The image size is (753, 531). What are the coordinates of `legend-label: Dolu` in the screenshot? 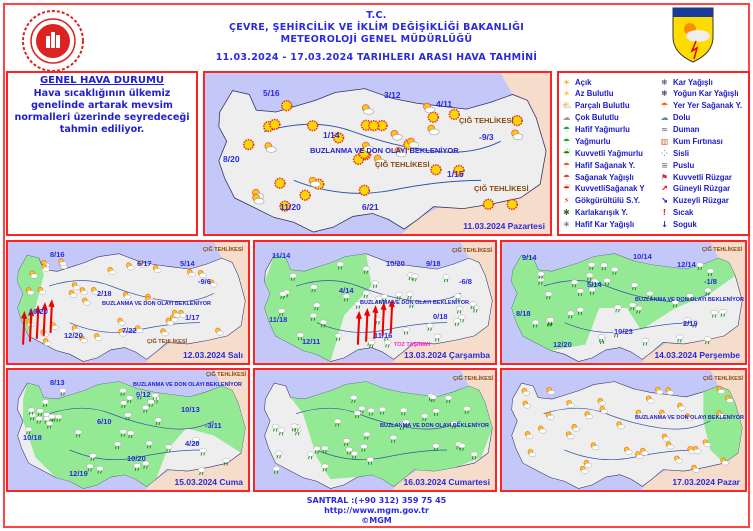 It's located at (682, 118).